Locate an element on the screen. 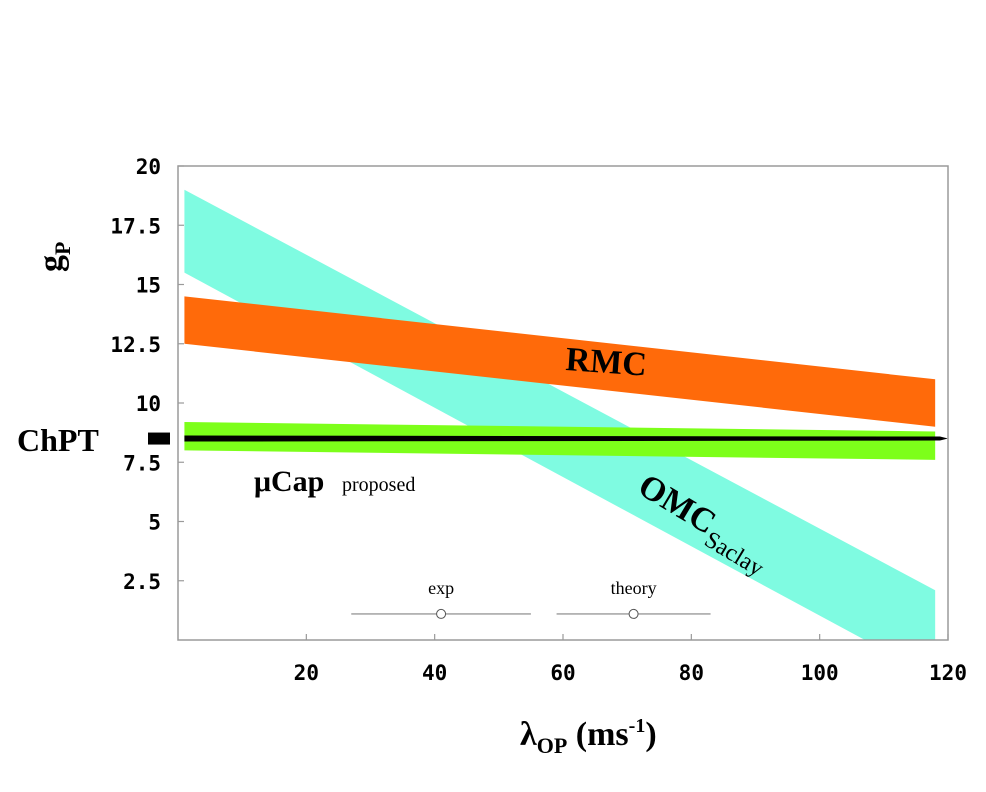 The width and height of the screenshot is (986, 792). legend-marker-theory is located at coordinates (633, 613).